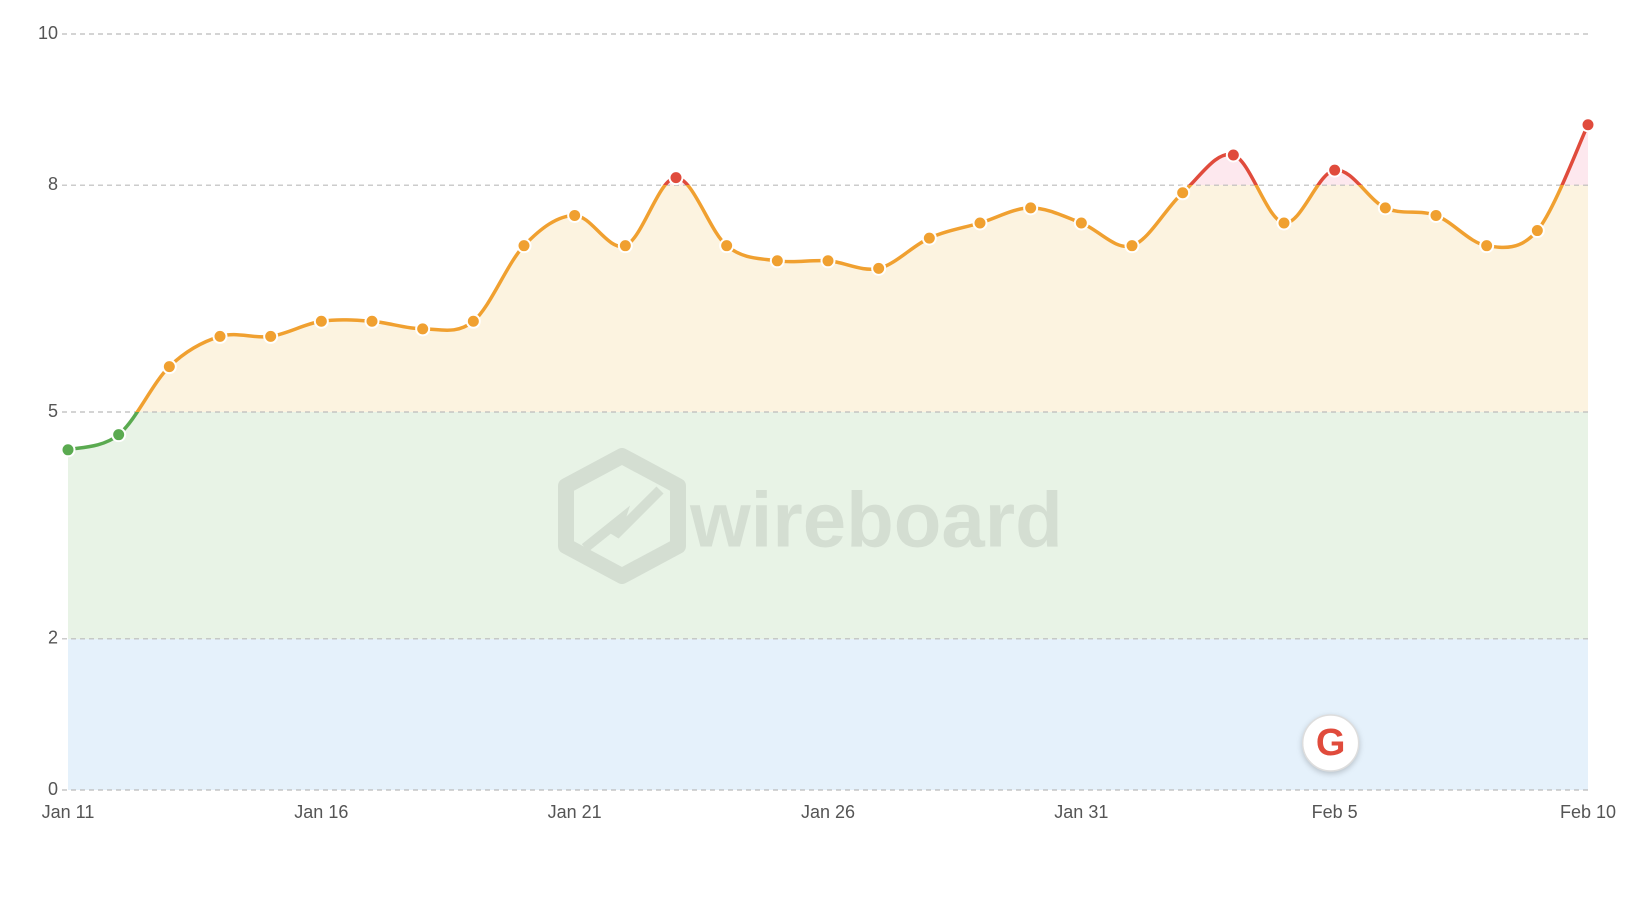 Image resolution: width=1626 pixels, height=909 pixels. Describe the element at coordinates (321, 812) in the screenshot. I see `x-tick-label: Jan 16` at that location.